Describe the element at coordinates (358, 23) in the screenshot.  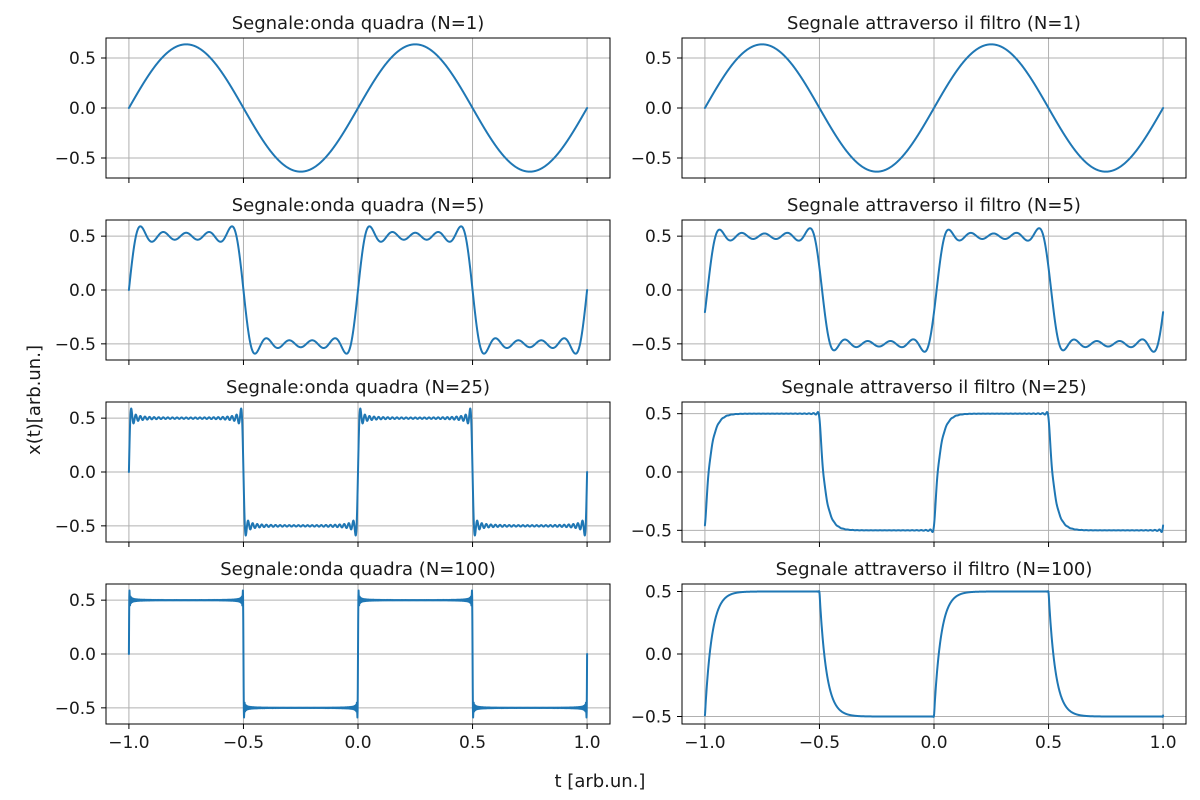
I see `subplot-title: Segnale:onda quadra (N=1)` at that location.